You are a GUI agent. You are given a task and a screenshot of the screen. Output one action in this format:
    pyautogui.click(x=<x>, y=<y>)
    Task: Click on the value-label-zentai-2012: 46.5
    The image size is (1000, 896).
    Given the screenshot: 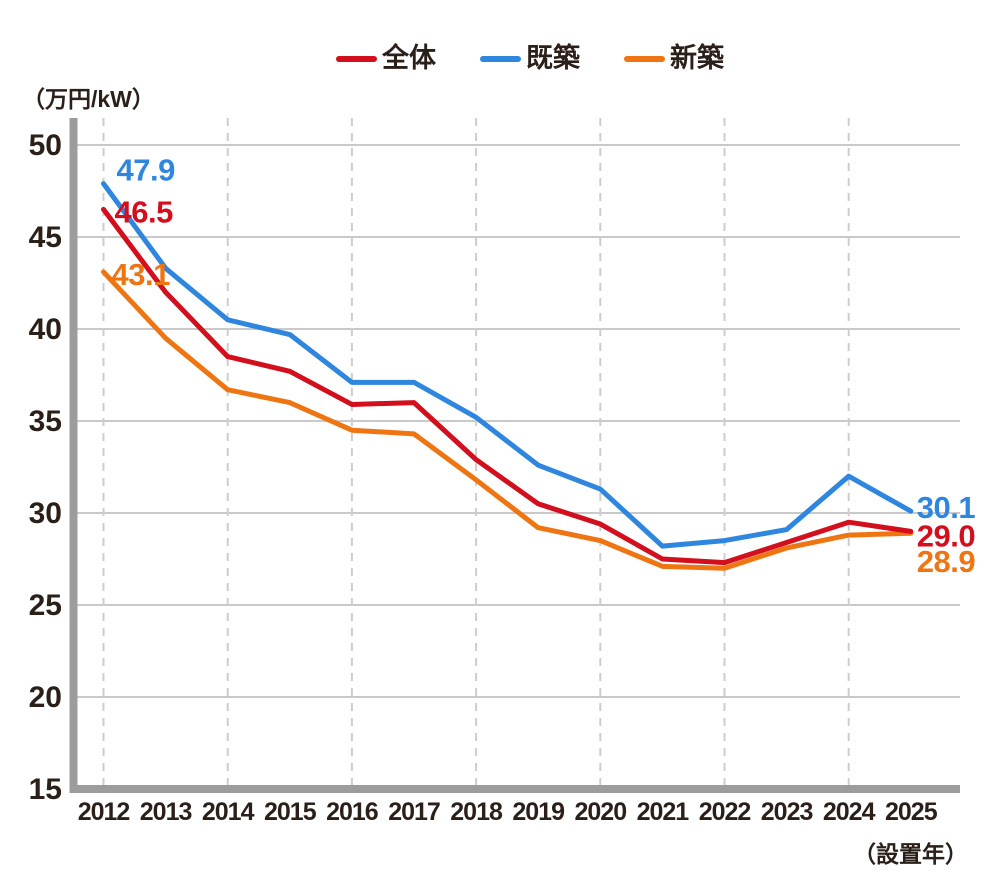 What is the action you would take?
    pyautogui.click(x=144, y=211)
    